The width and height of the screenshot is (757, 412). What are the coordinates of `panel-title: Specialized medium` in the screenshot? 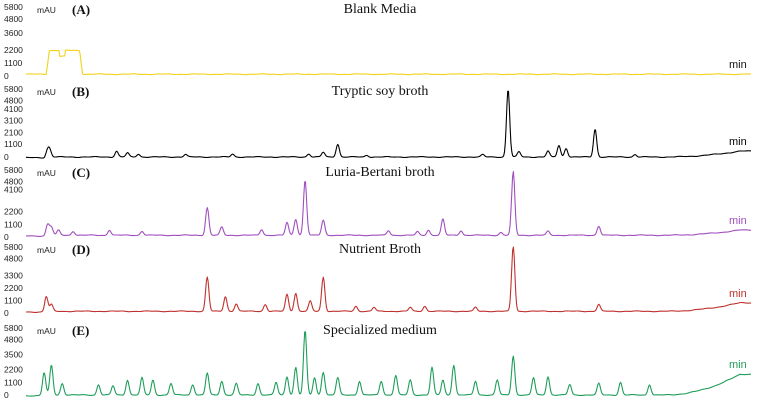 It's located at (380, 330).